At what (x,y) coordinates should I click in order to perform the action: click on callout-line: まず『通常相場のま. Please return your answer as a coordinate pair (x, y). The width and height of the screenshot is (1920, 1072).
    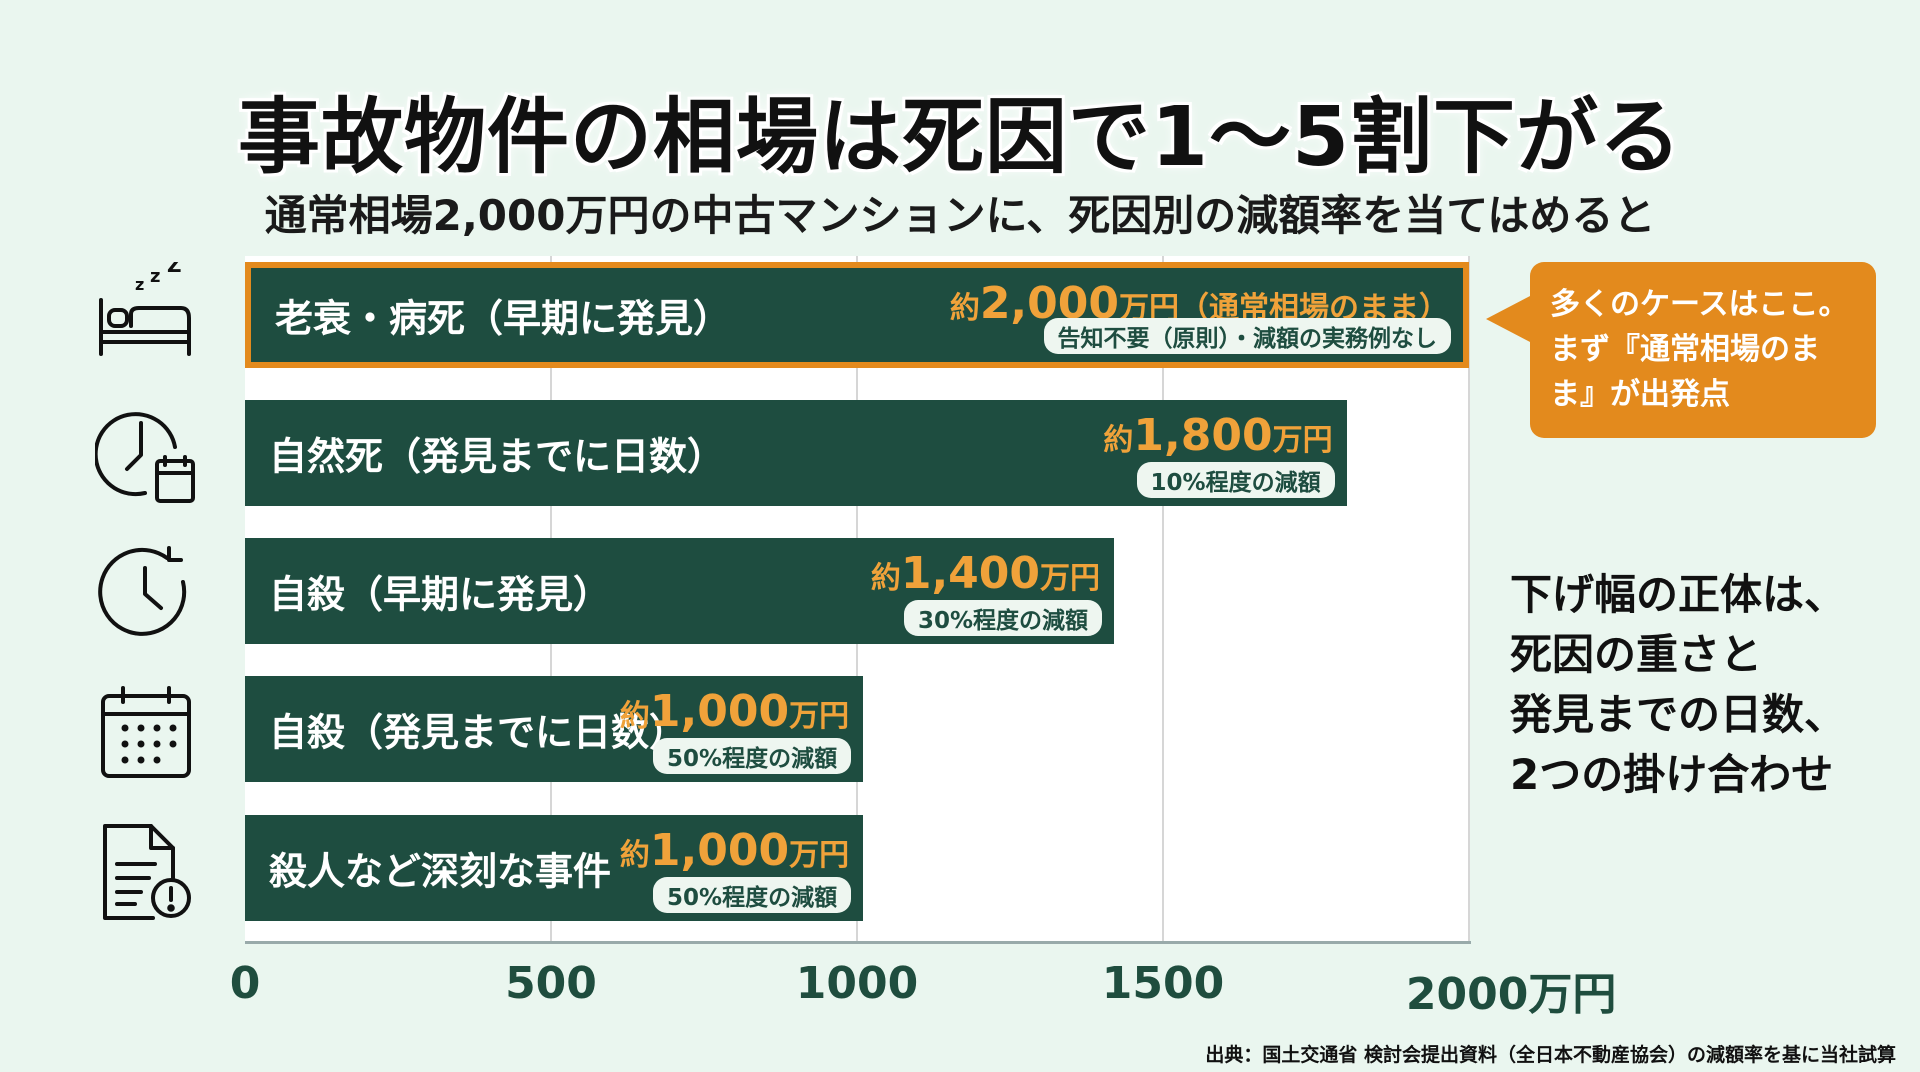
    Looking at the image, I should click on (1685, 349).